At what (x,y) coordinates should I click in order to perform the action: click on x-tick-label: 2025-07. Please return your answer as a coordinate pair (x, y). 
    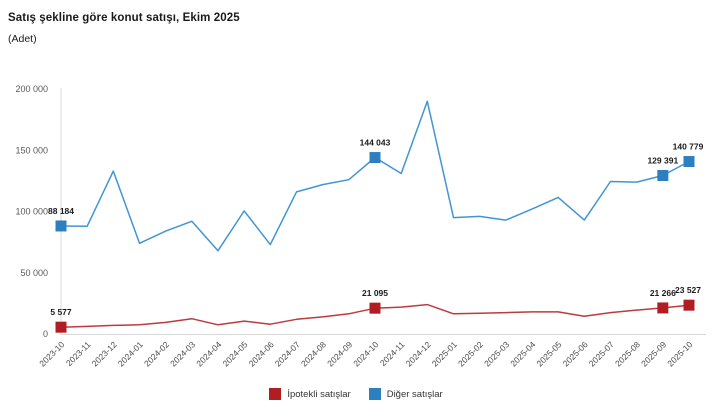
    Looking at the image, I should click on (601, 353).